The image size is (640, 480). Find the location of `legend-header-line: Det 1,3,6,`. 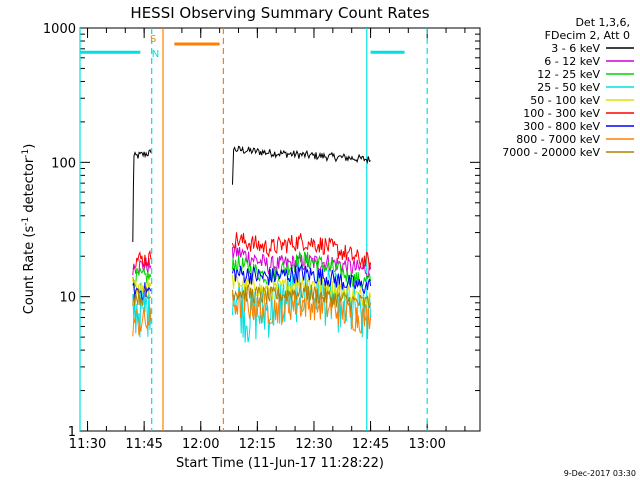

legend-header-line: Det 1,3,6, is located at coordinates (602, 22).